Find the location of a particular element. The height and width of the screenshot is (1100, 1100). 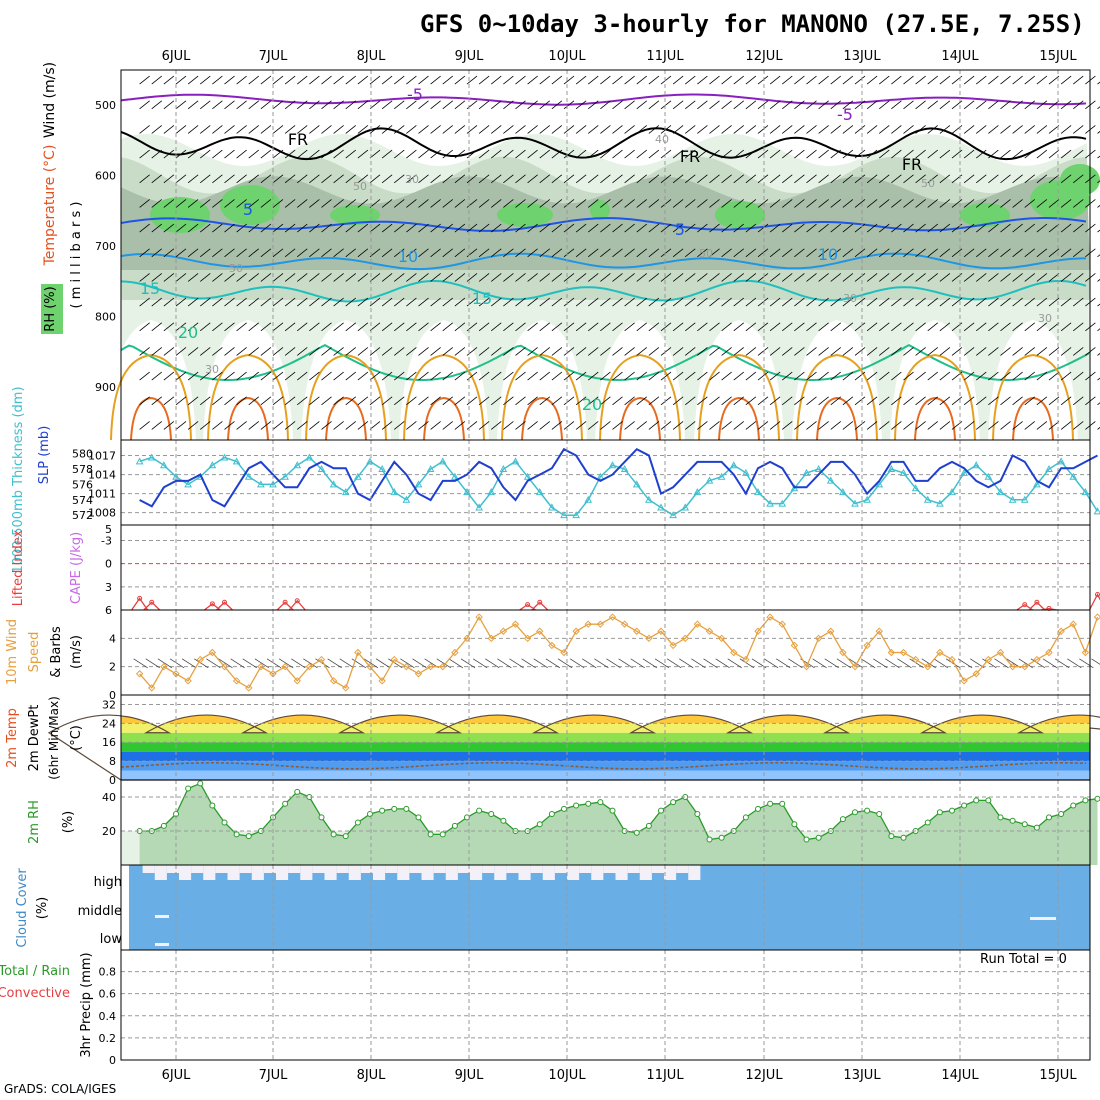

ylabel-slp: SLP (mb) is located at coordinates (44, 455).